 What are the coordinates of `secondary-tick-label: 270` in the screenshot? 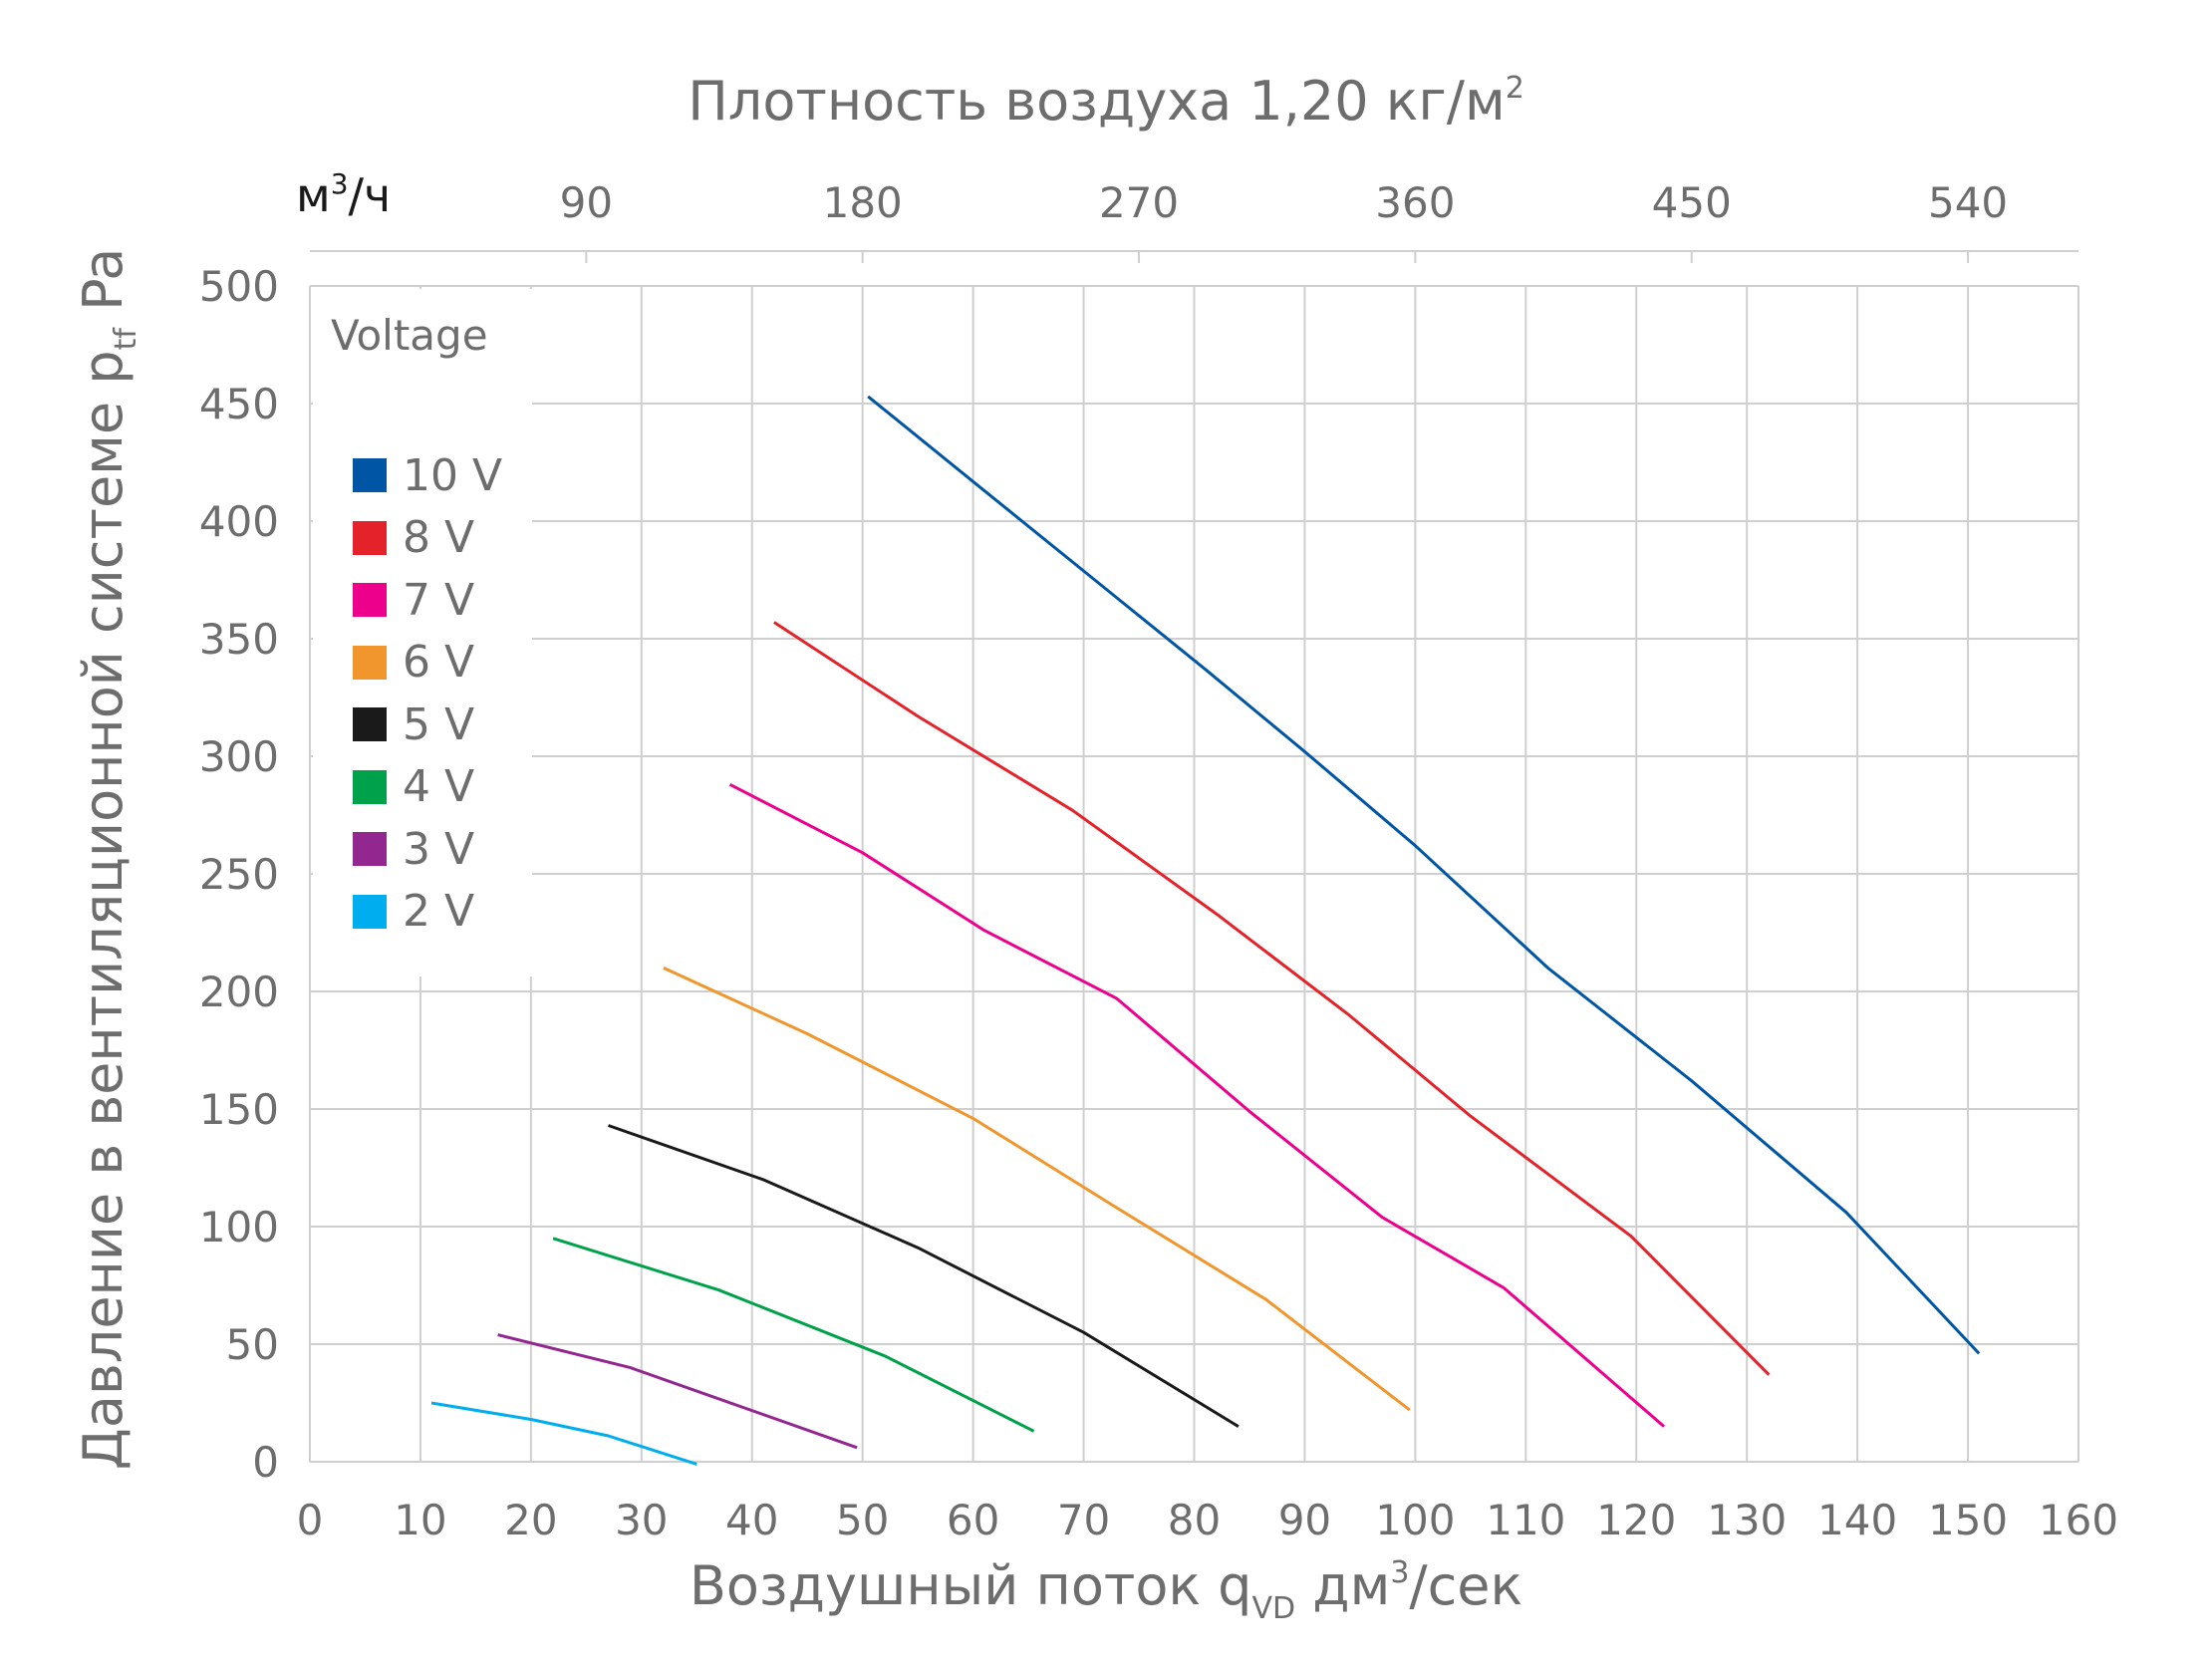 It's located at (1139, 203).